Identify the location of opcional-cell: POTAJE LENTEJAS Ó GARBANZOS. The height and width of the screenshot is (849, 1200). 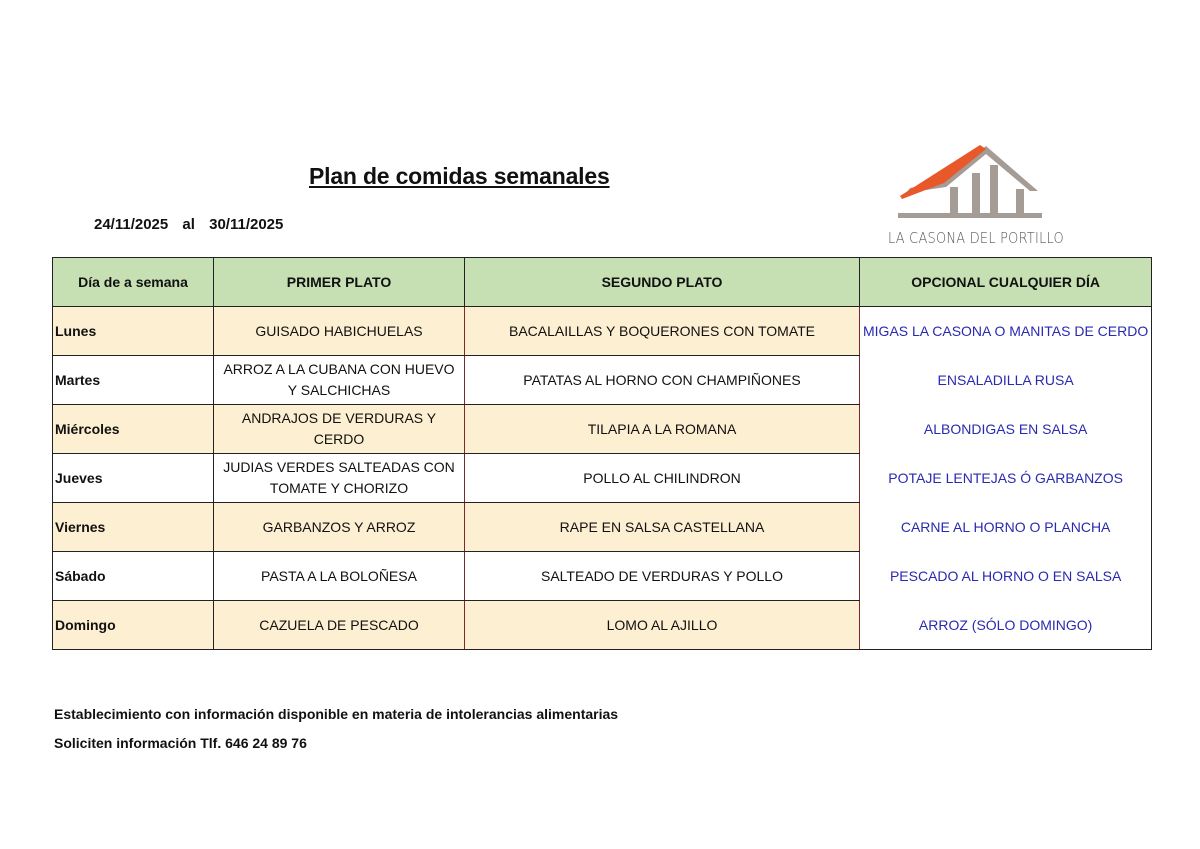
(1005, 478).